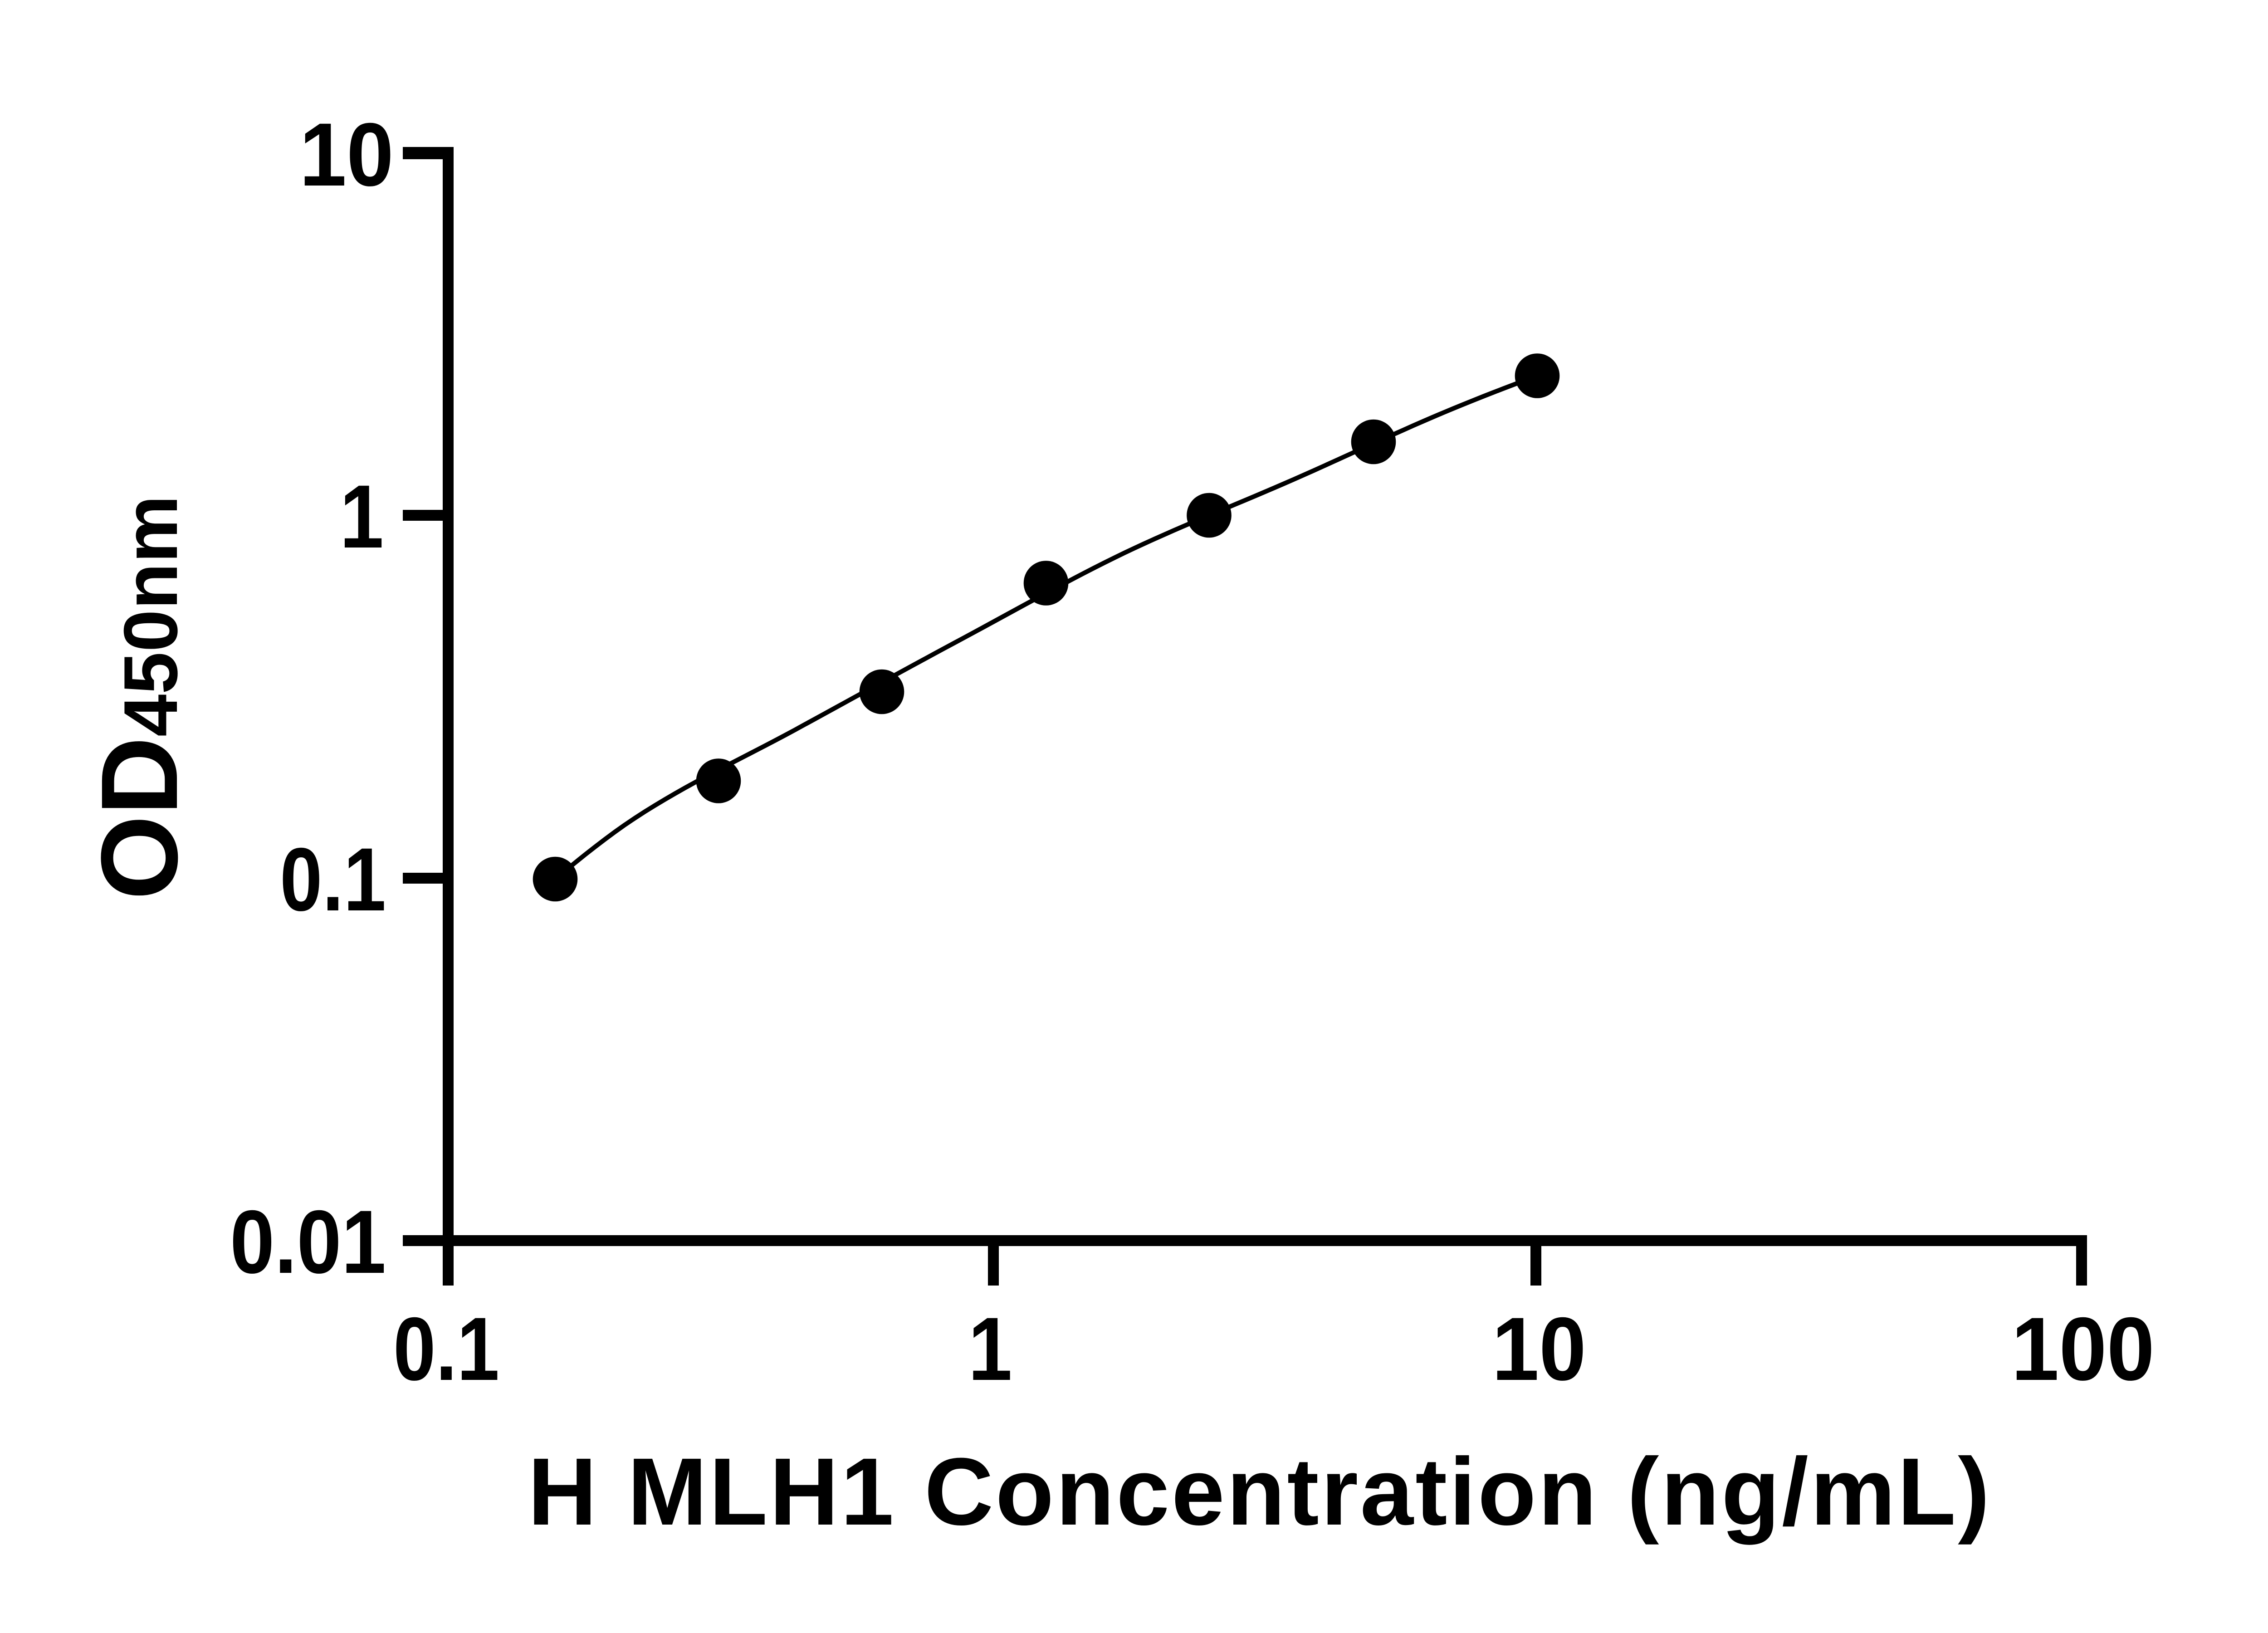 This screenshot has width=2268, height=1633. I want to click on svg-text: 100, so click(2083, 1349).